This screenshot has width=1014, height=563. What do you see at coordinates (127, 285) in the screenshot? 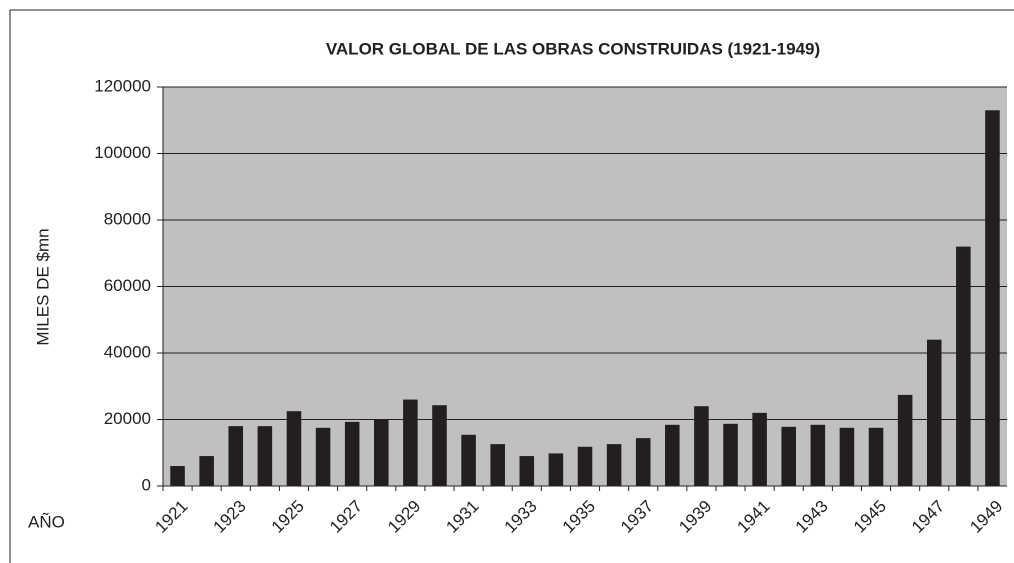
I see `y-tick-label: 60000` at bounding box center [127, 285].